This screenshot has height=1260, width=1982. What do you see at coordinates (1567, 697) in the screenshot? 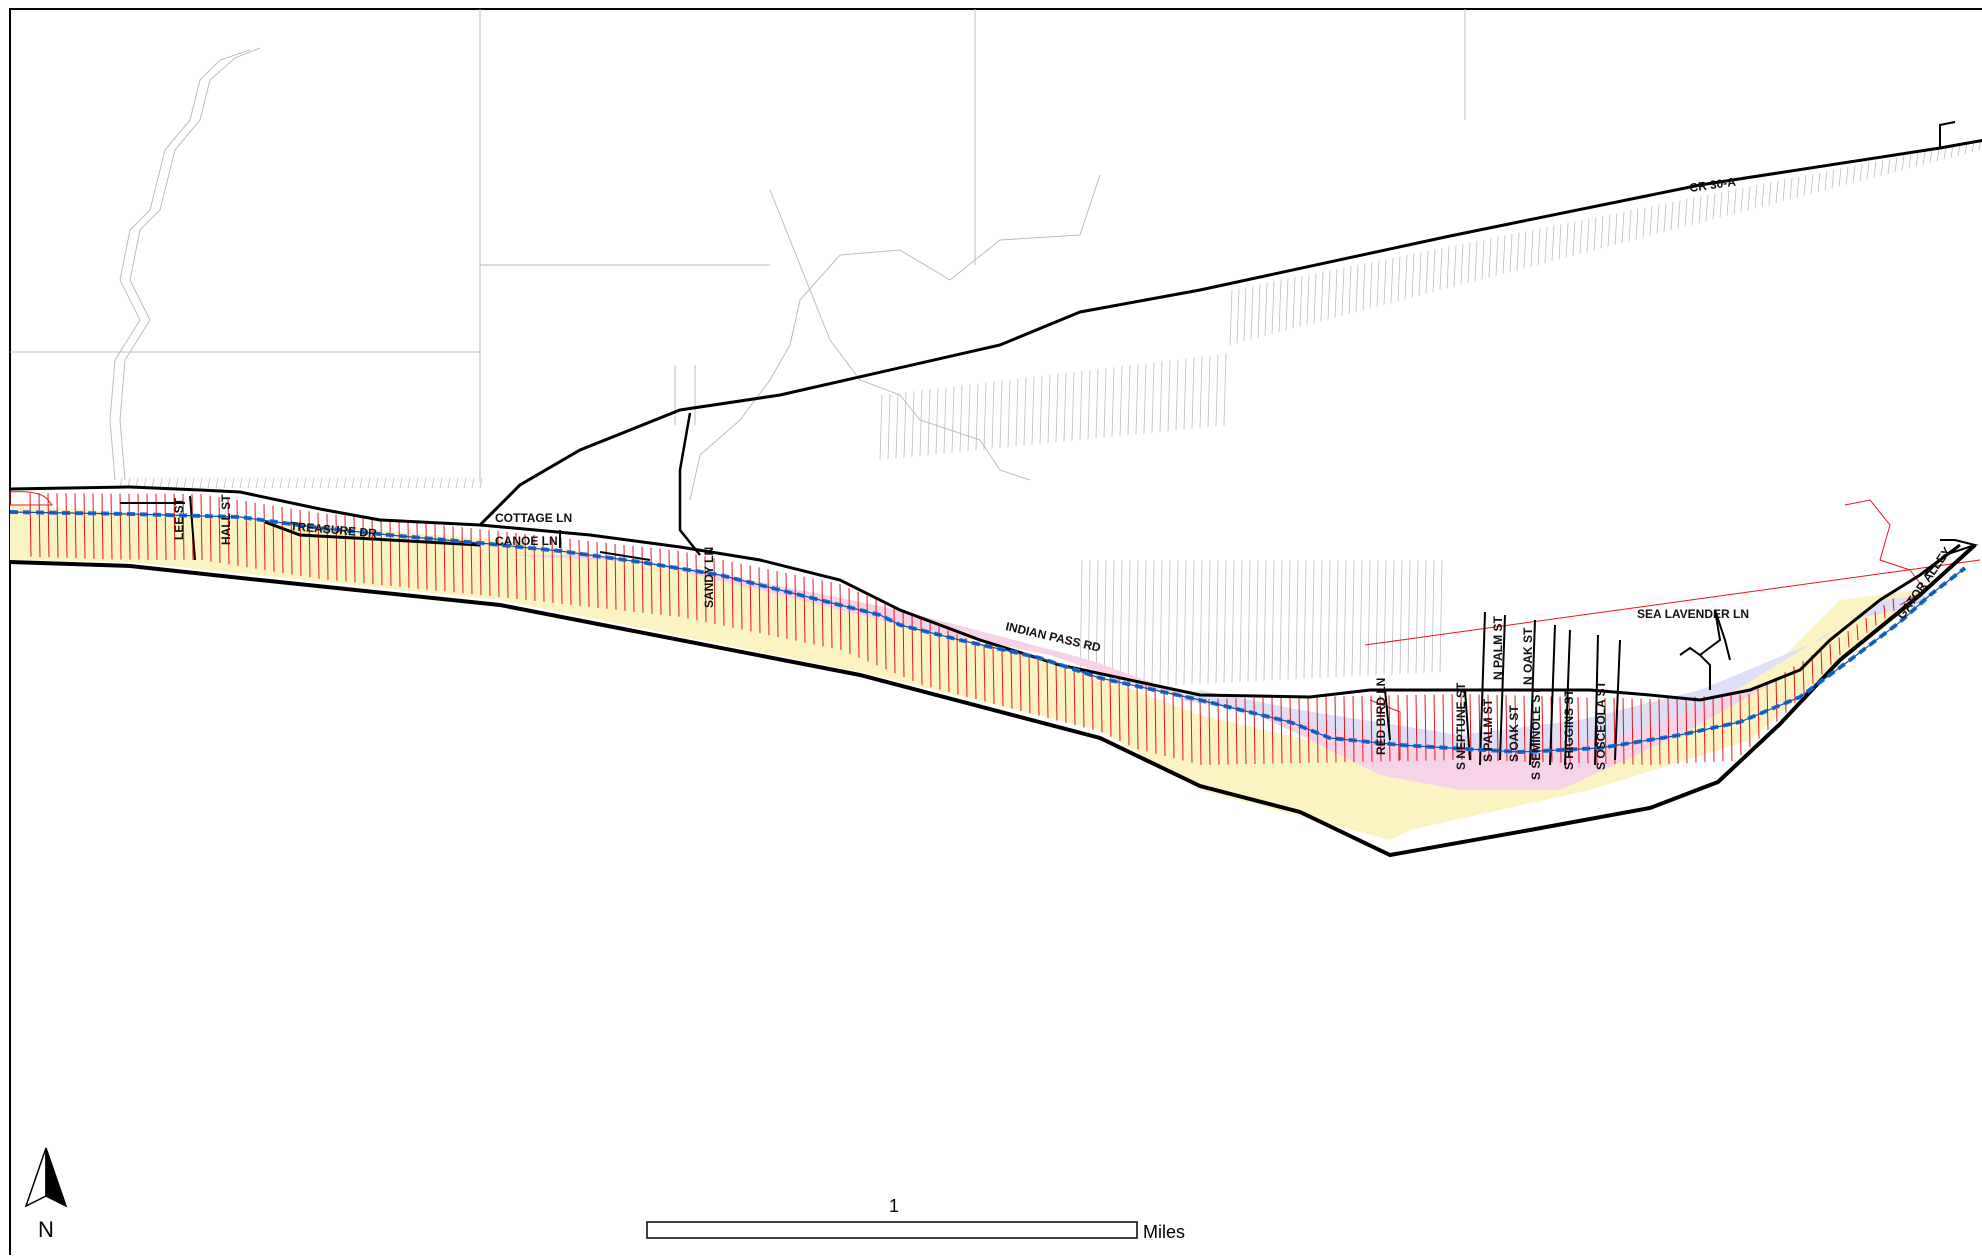
I see `road-s-seminole-st` at bounding box center [1567, 697].